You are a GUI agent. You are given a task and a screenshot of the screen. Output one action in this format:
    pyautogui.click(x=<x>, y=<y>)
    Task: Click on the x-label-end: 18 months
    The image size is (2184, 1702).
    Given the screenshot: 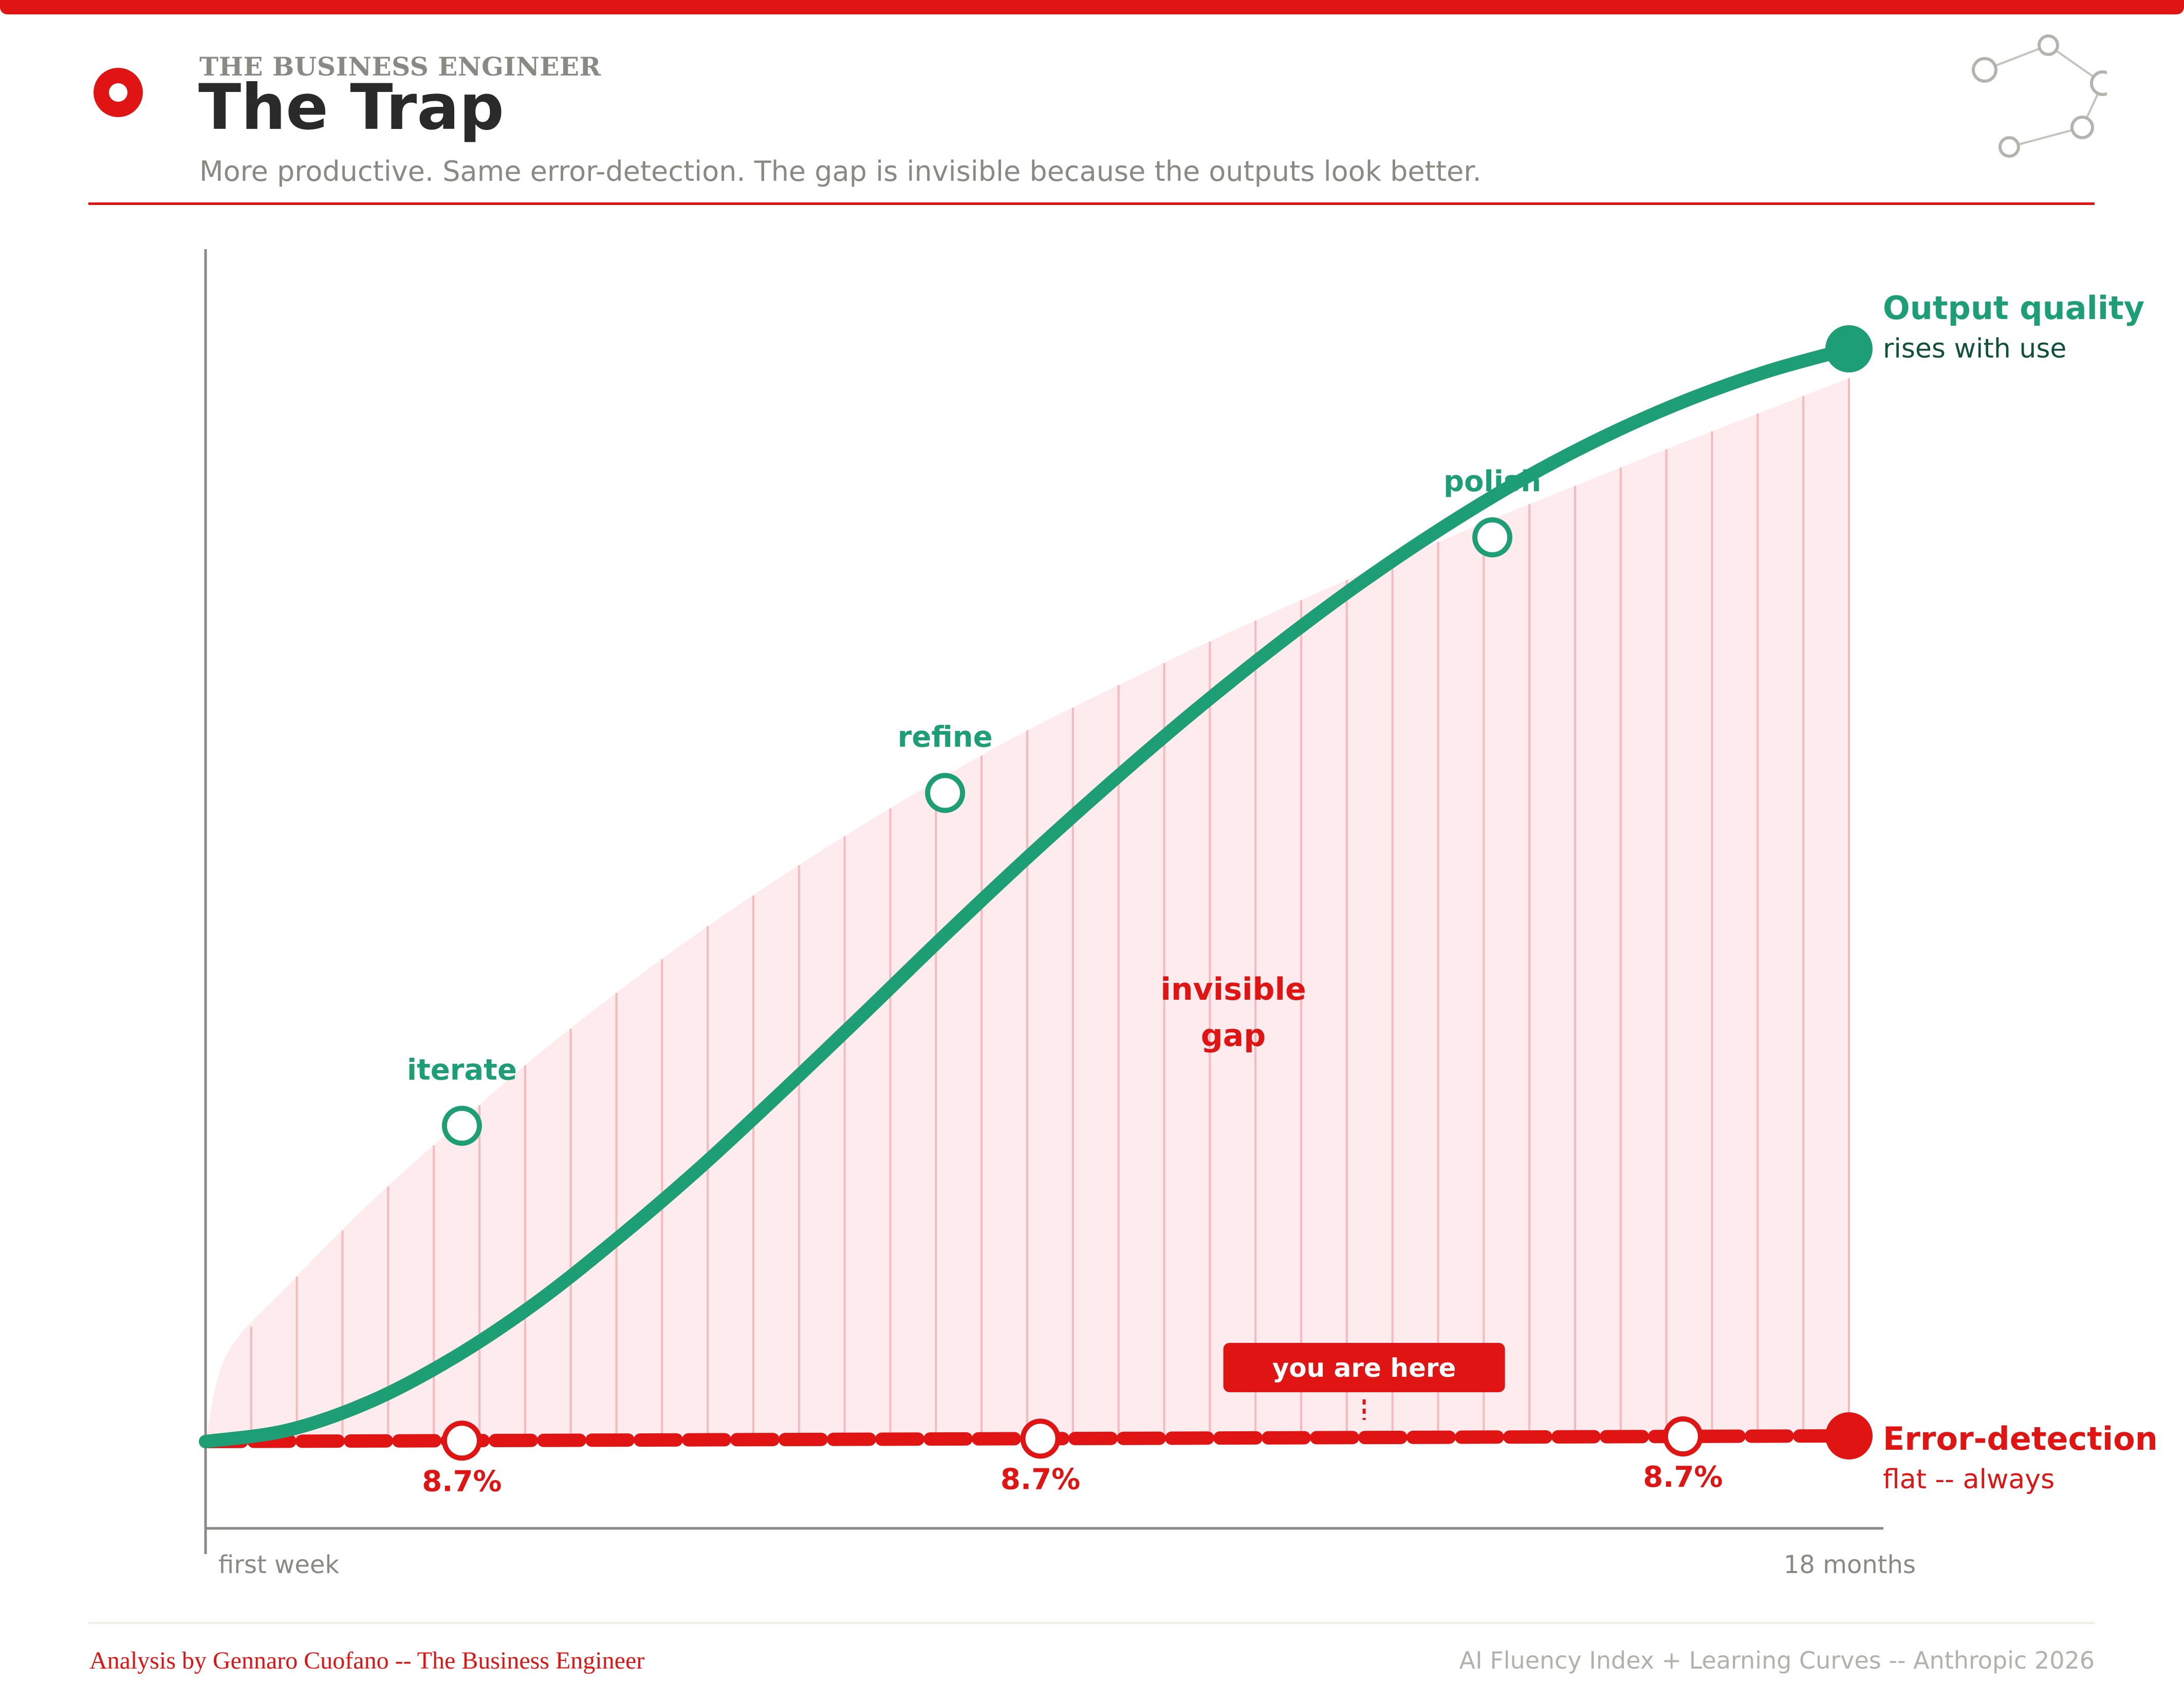 What is the action you would take?
    pyautogui.click(x=1850, y=1564)
    